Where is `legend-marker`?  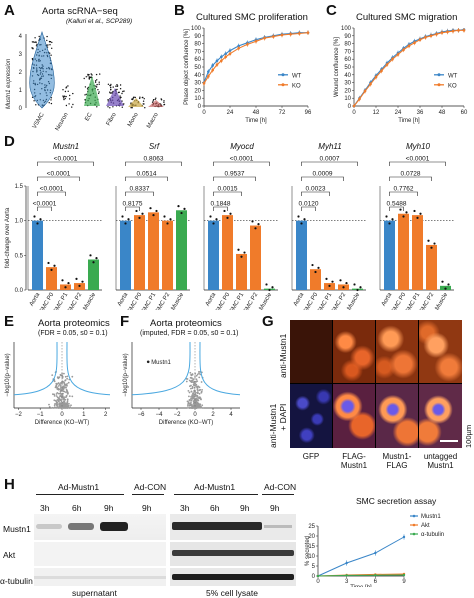 legend-marker is located at coordinates (439, 85).